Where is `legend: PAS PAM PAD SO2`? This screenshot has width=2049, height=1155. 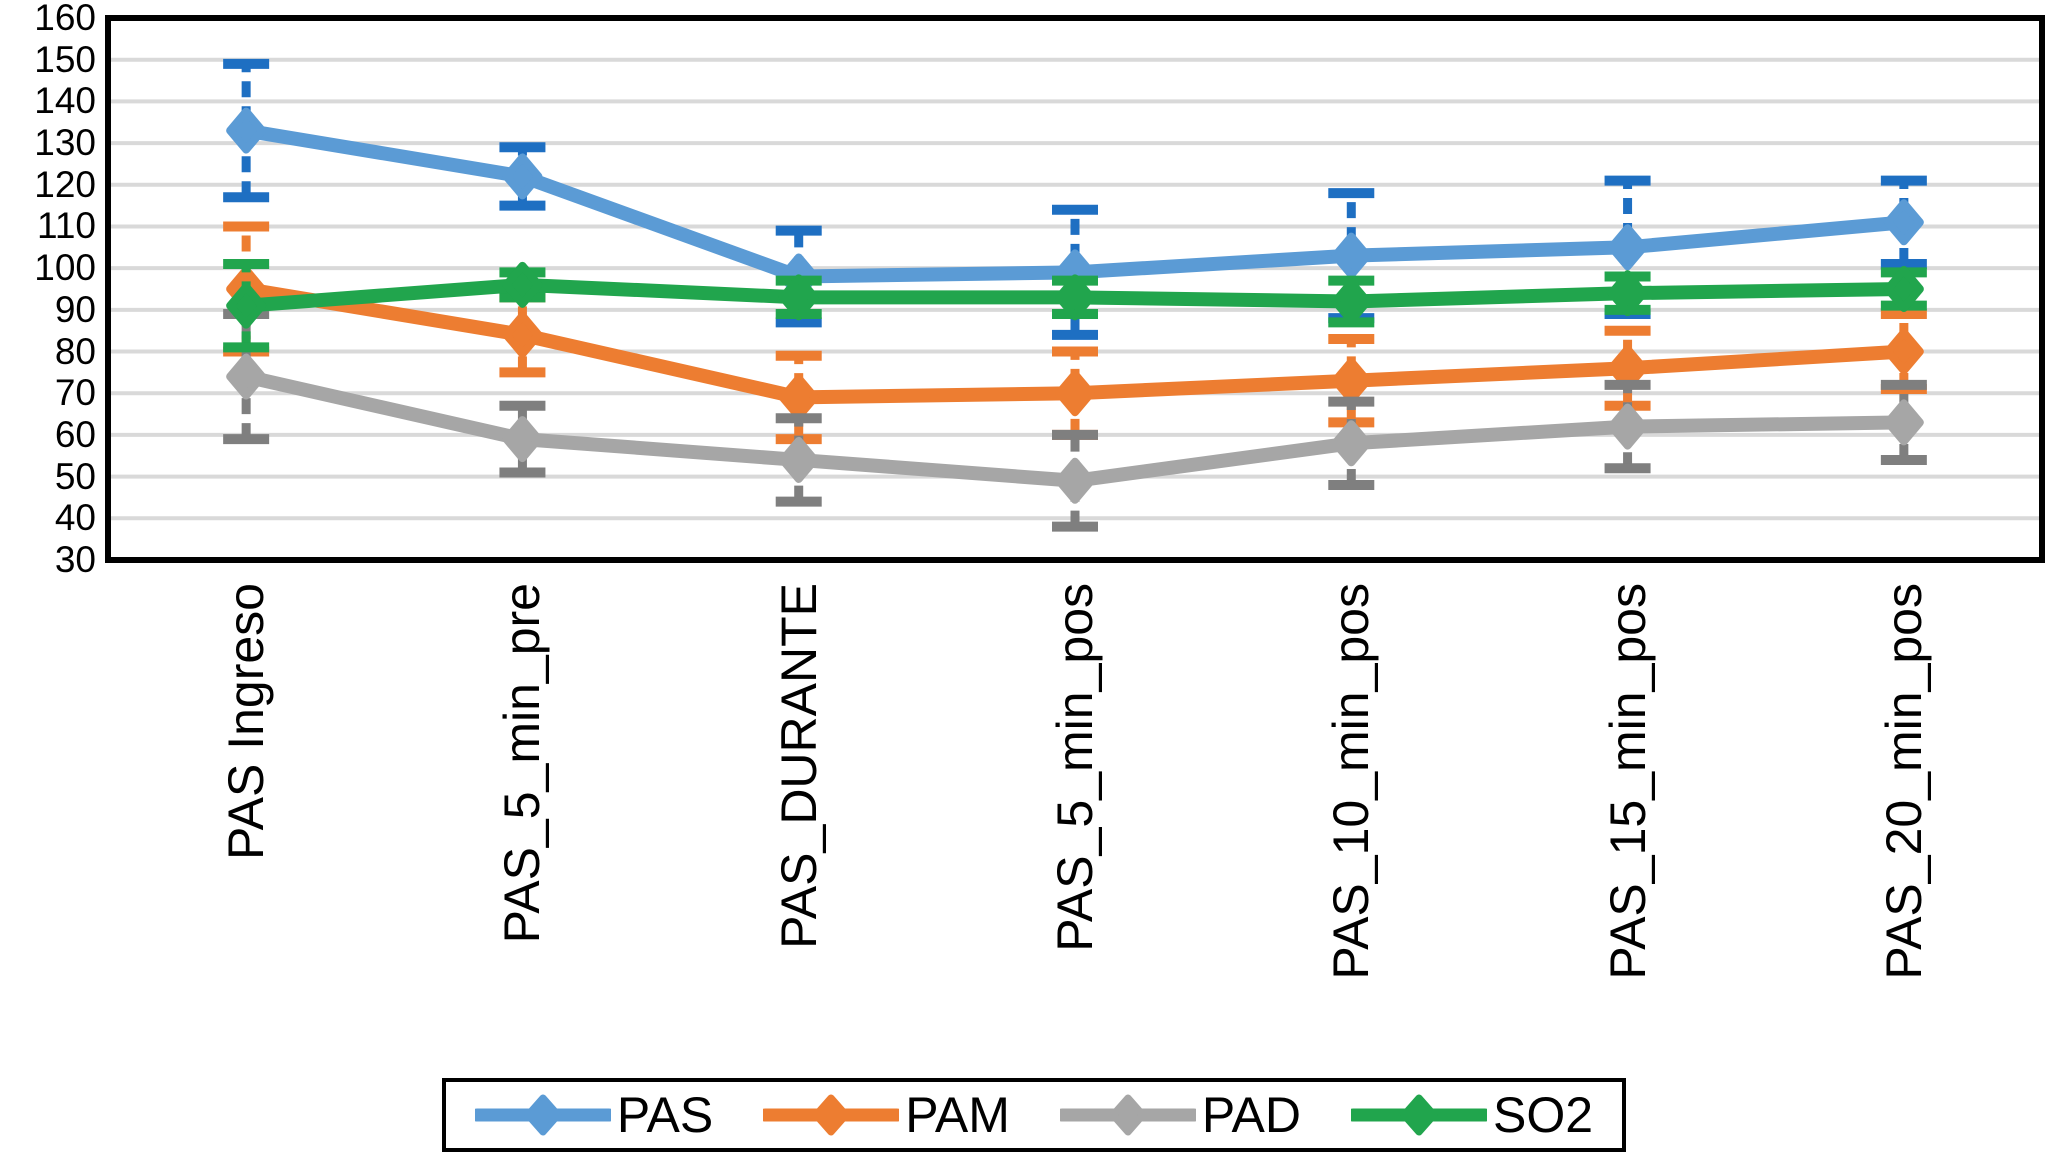 legend: PAS PAM PAD SO2 is located at coordinates (1034, 1115).